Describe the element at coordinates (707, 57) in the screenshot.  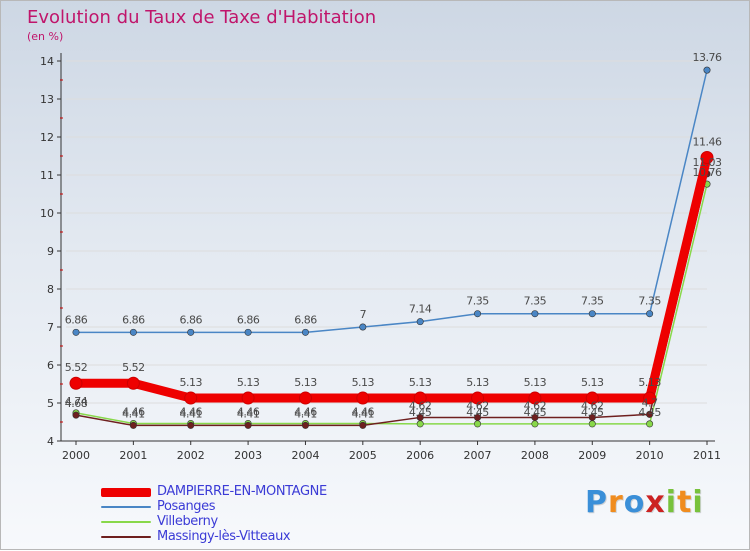
I see `data-label-posanges: 13.76` at that location.